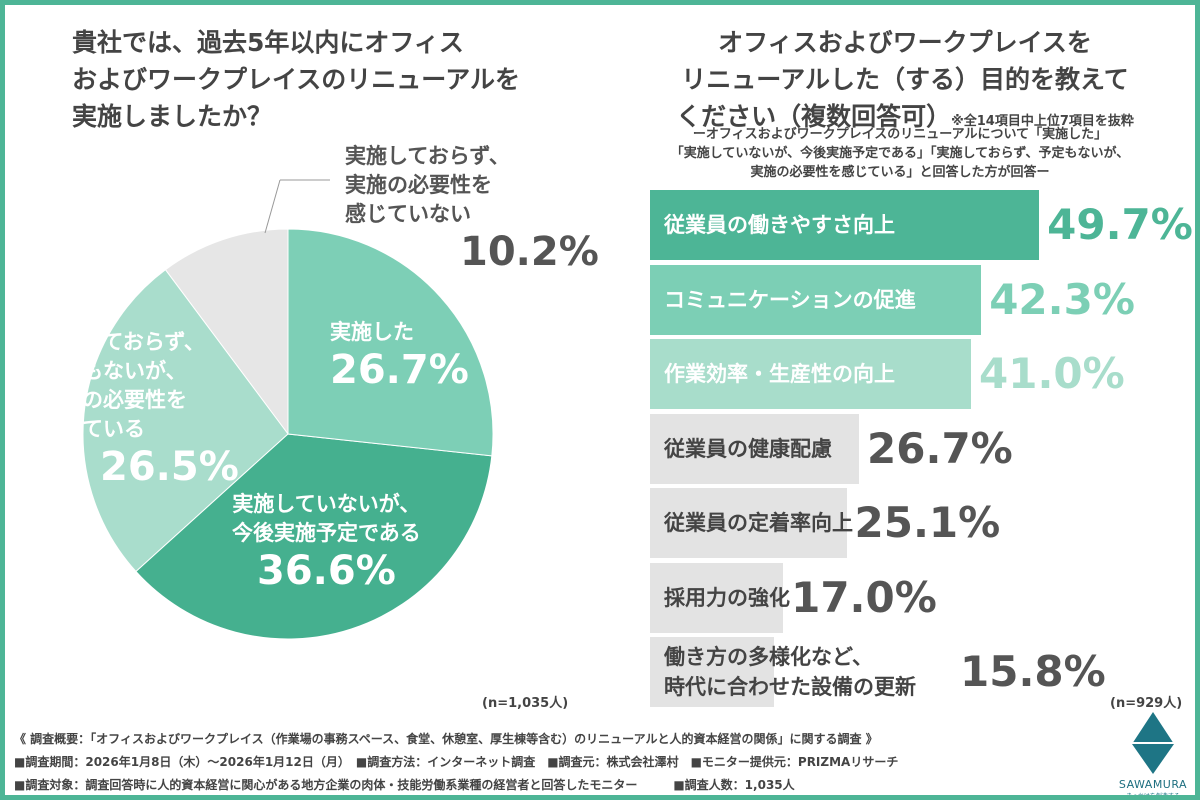 This screenshot has width=1200, height=800. I want to click on bar-1: コミュニケーションの促進, so click(816, 299).